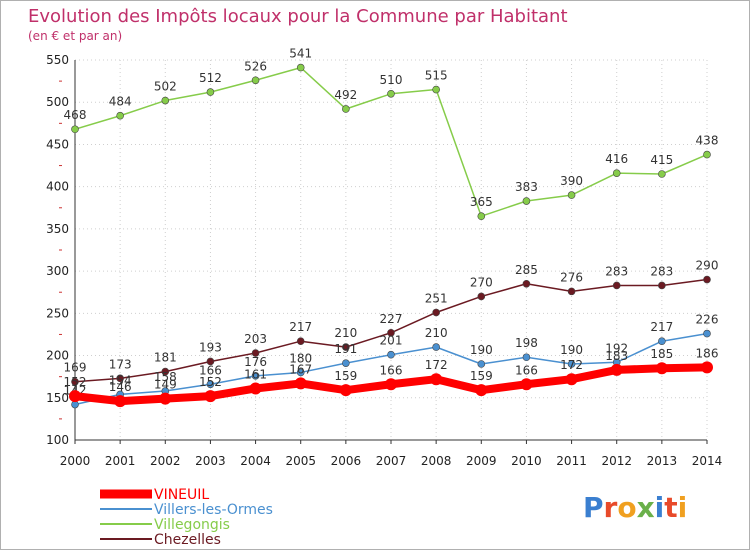 The height and width of the screenshot is (550, 750). I want to click on data-label-chezelles: 290, so click(707, 266).